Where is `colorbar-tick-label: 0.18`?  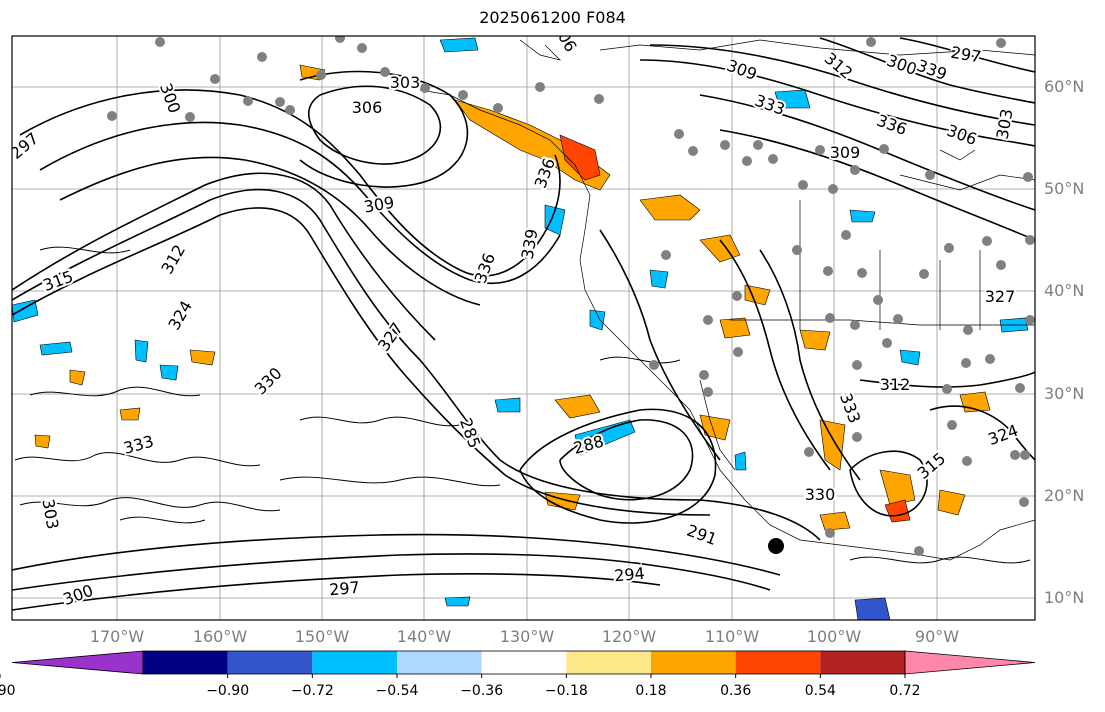 colorbar-tick-label: 0.18 is located at coordinates (651, 691).